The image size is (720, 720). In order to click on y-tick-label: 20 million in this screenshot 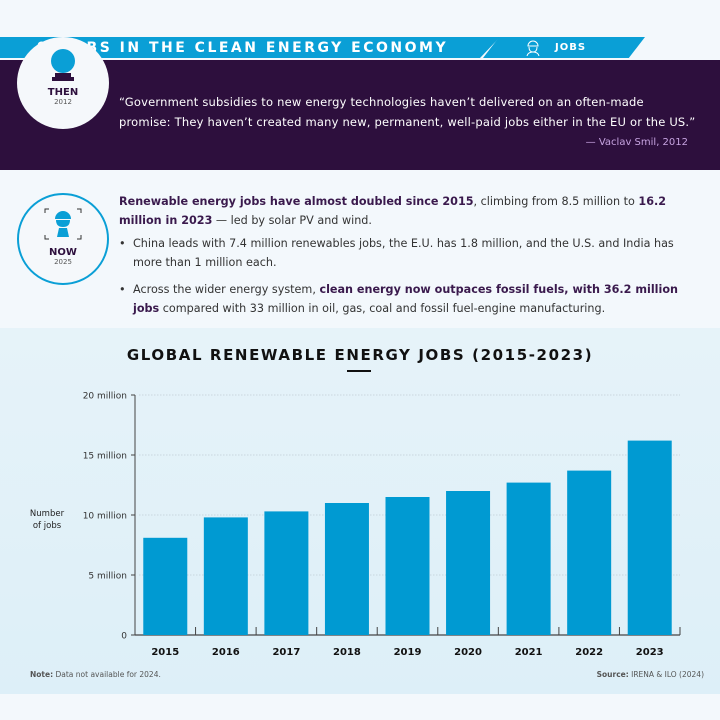, I will do `click(105, 397)`.